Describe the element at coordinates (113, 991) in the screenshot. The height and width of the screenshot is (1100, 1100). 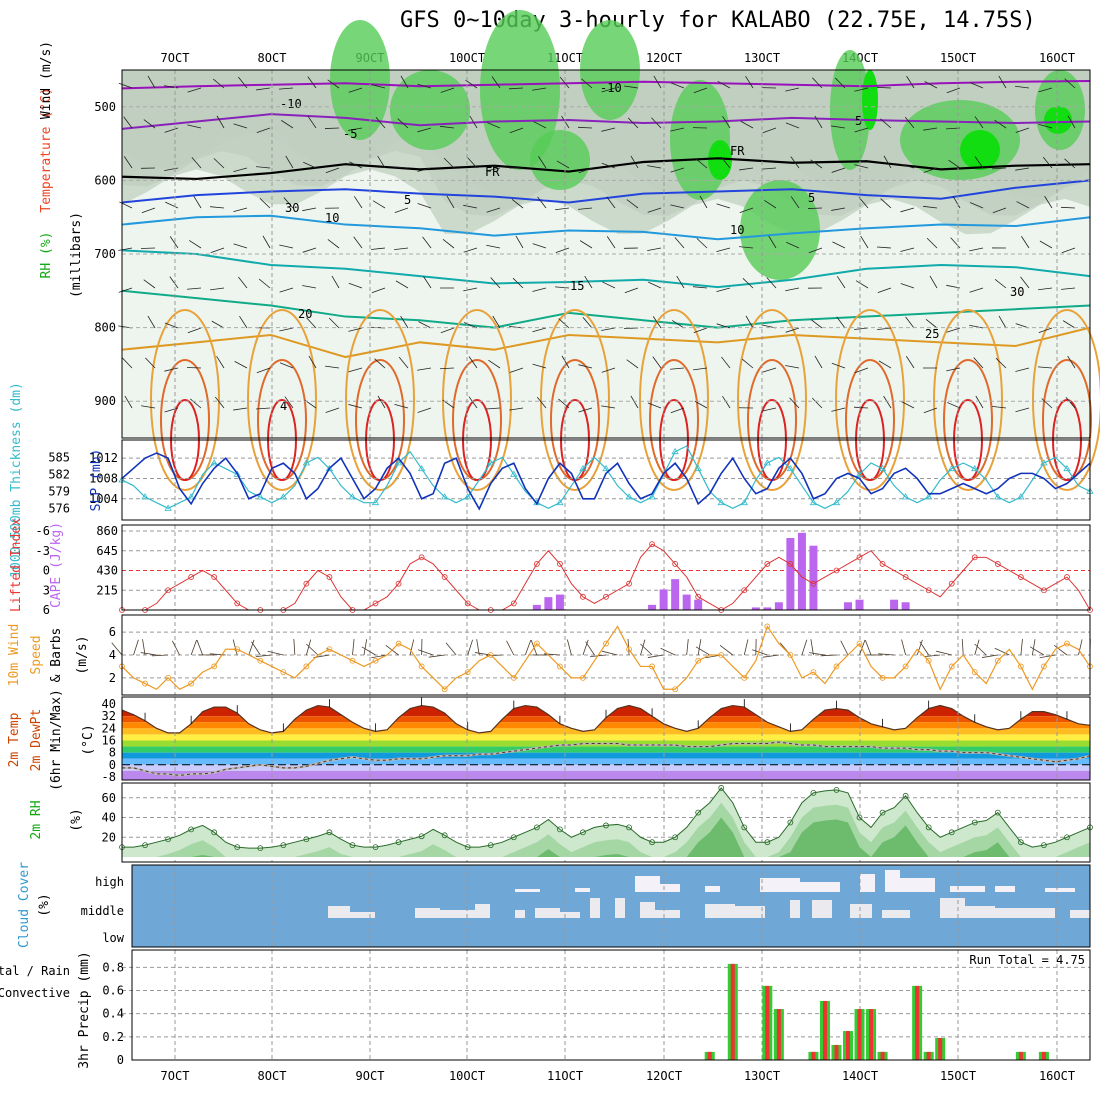
I see `precip-tick: 0.6` at that location.